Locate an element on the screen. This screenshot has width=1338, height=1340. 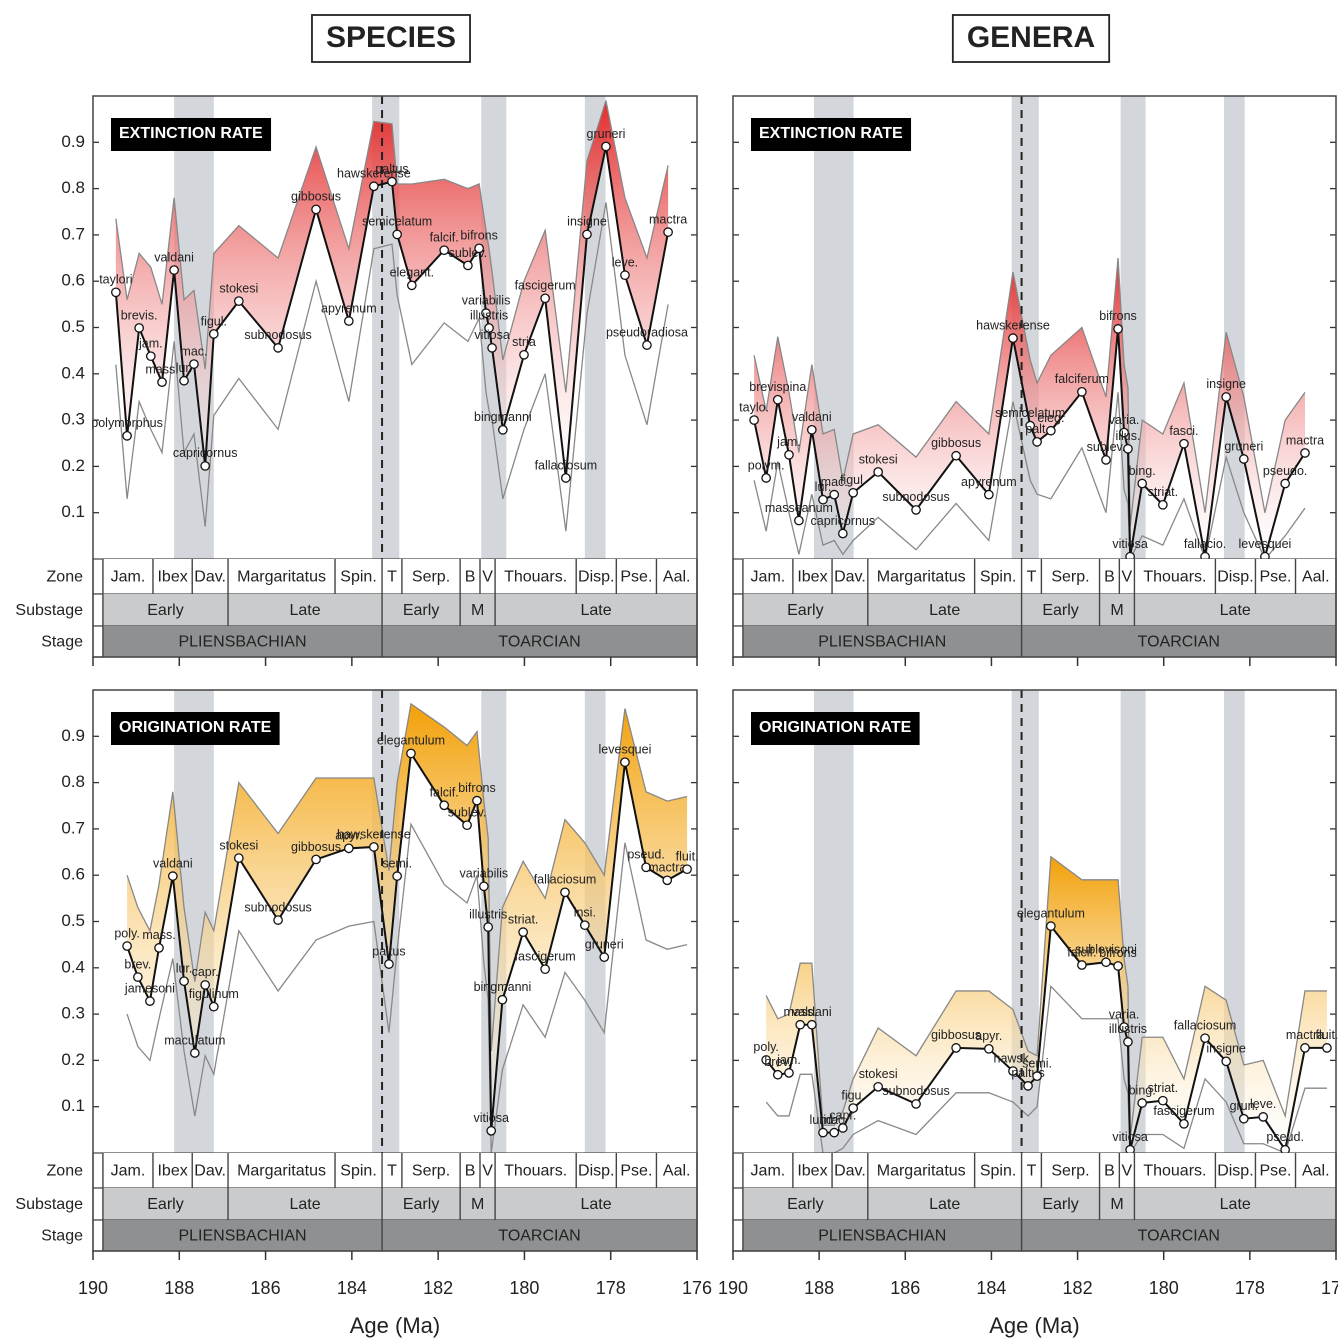
y-tick-label: 0.2 is located at coordinates (73, 465).